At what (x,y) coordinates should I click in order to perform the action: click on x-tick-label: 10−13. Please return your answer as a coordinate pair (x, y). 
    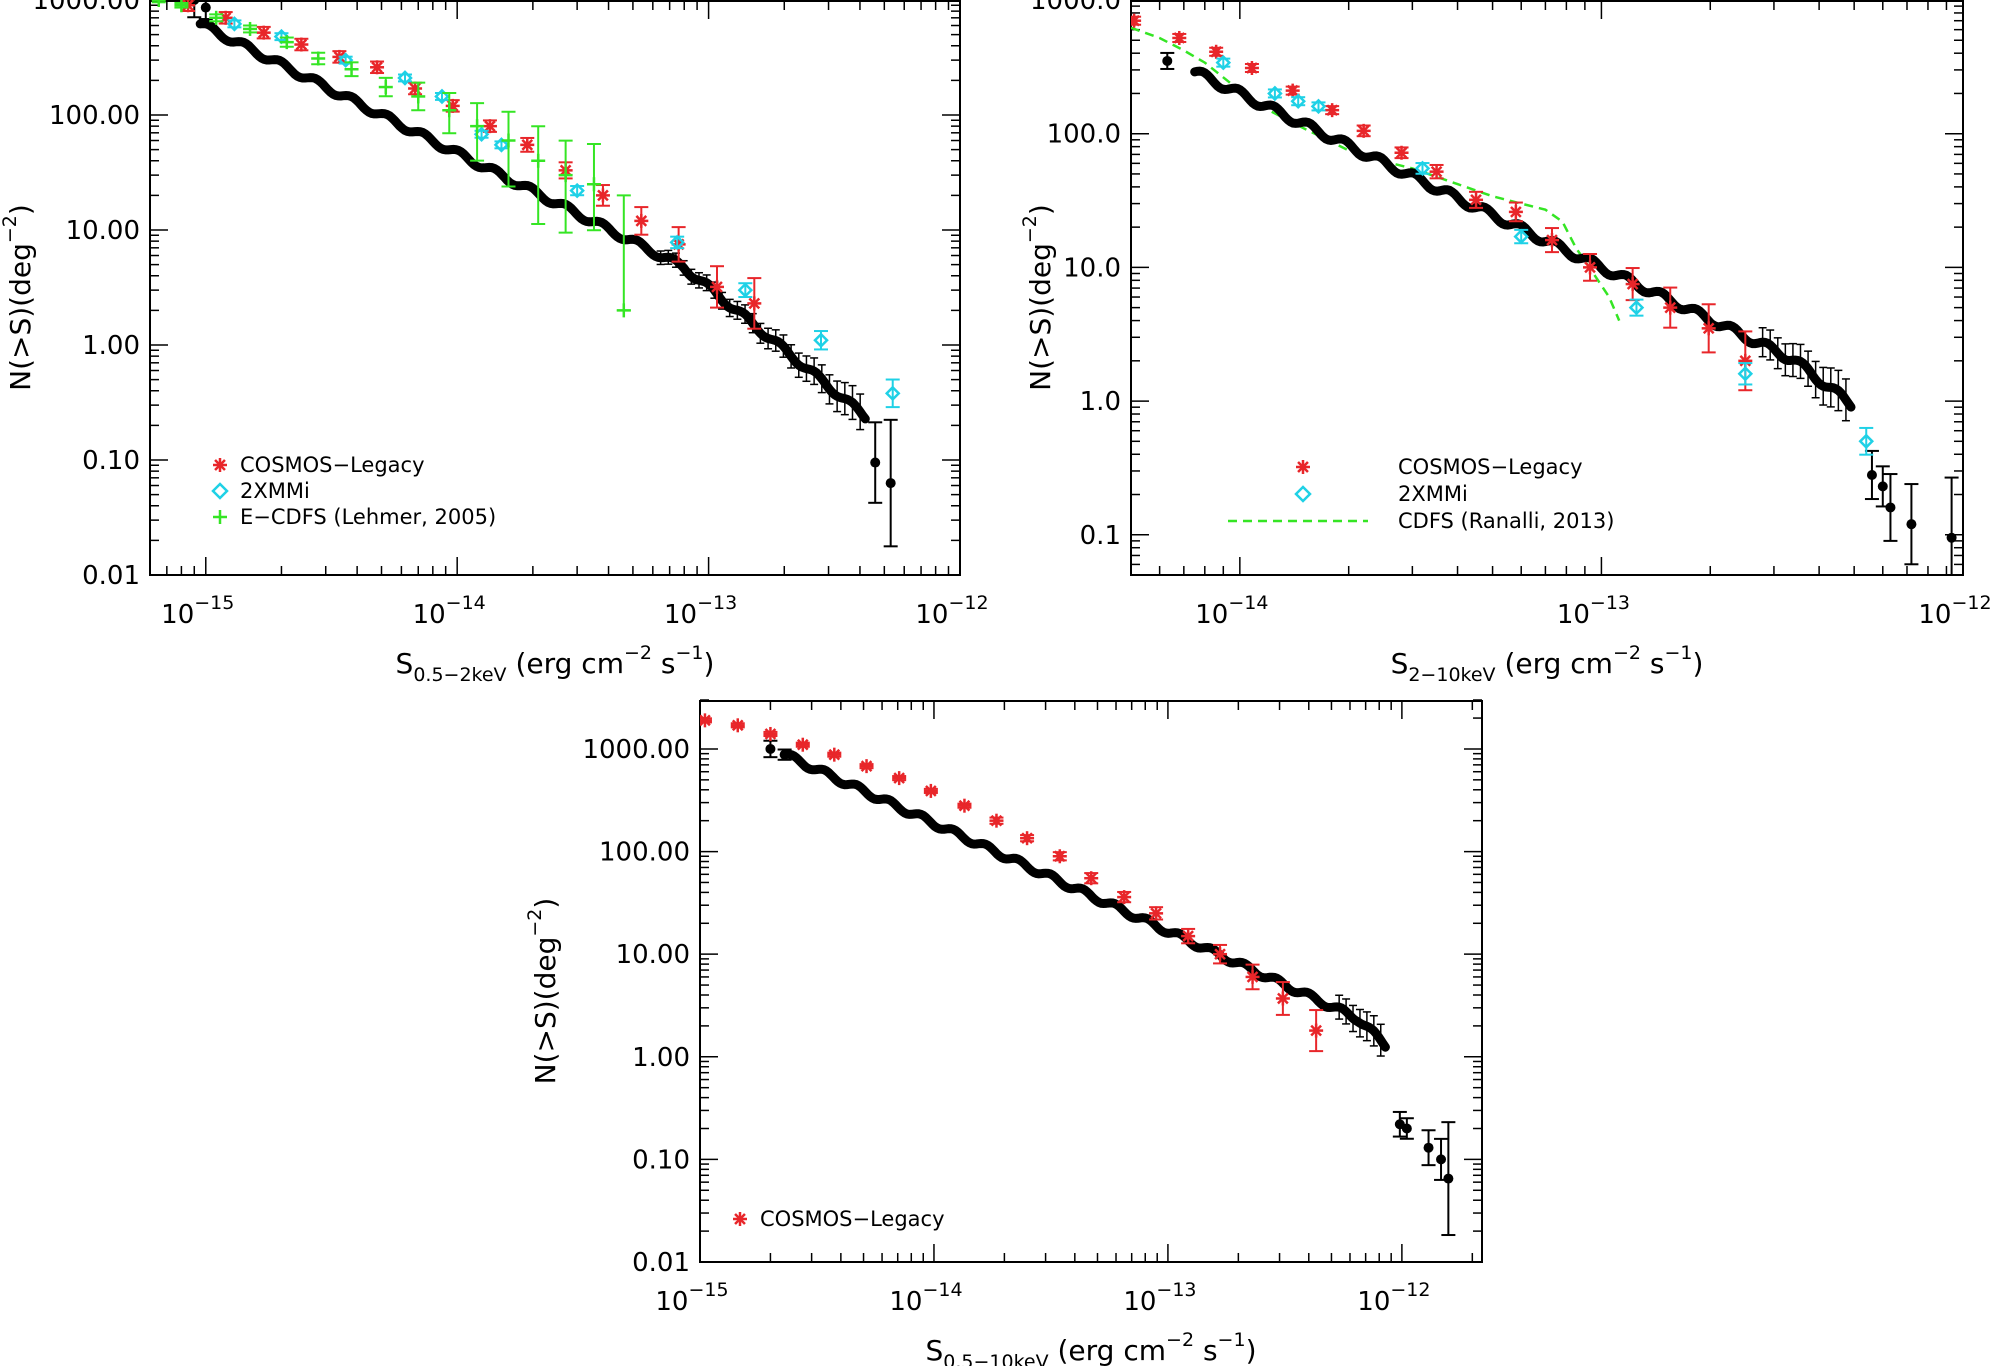
    Looking at the image, I should click on (700, 611).